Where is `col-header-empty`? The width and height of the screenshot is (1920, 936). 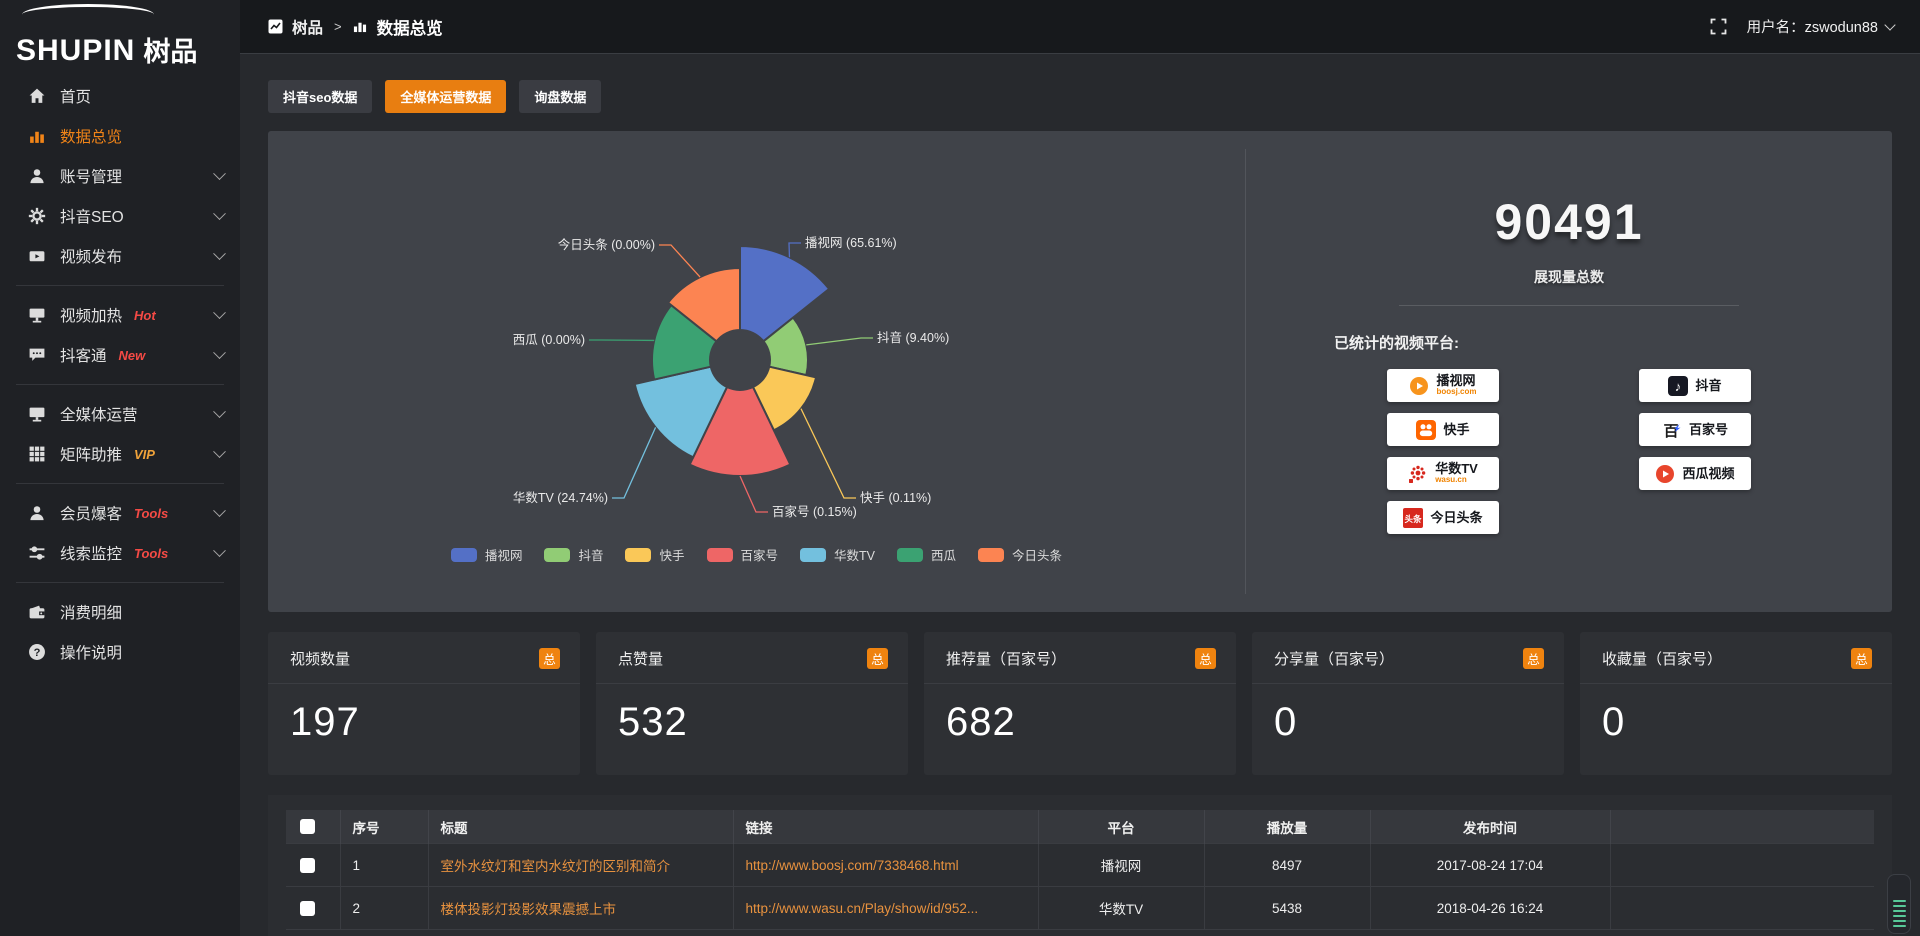
col-header-empty is located at coordinates (1741, 827).